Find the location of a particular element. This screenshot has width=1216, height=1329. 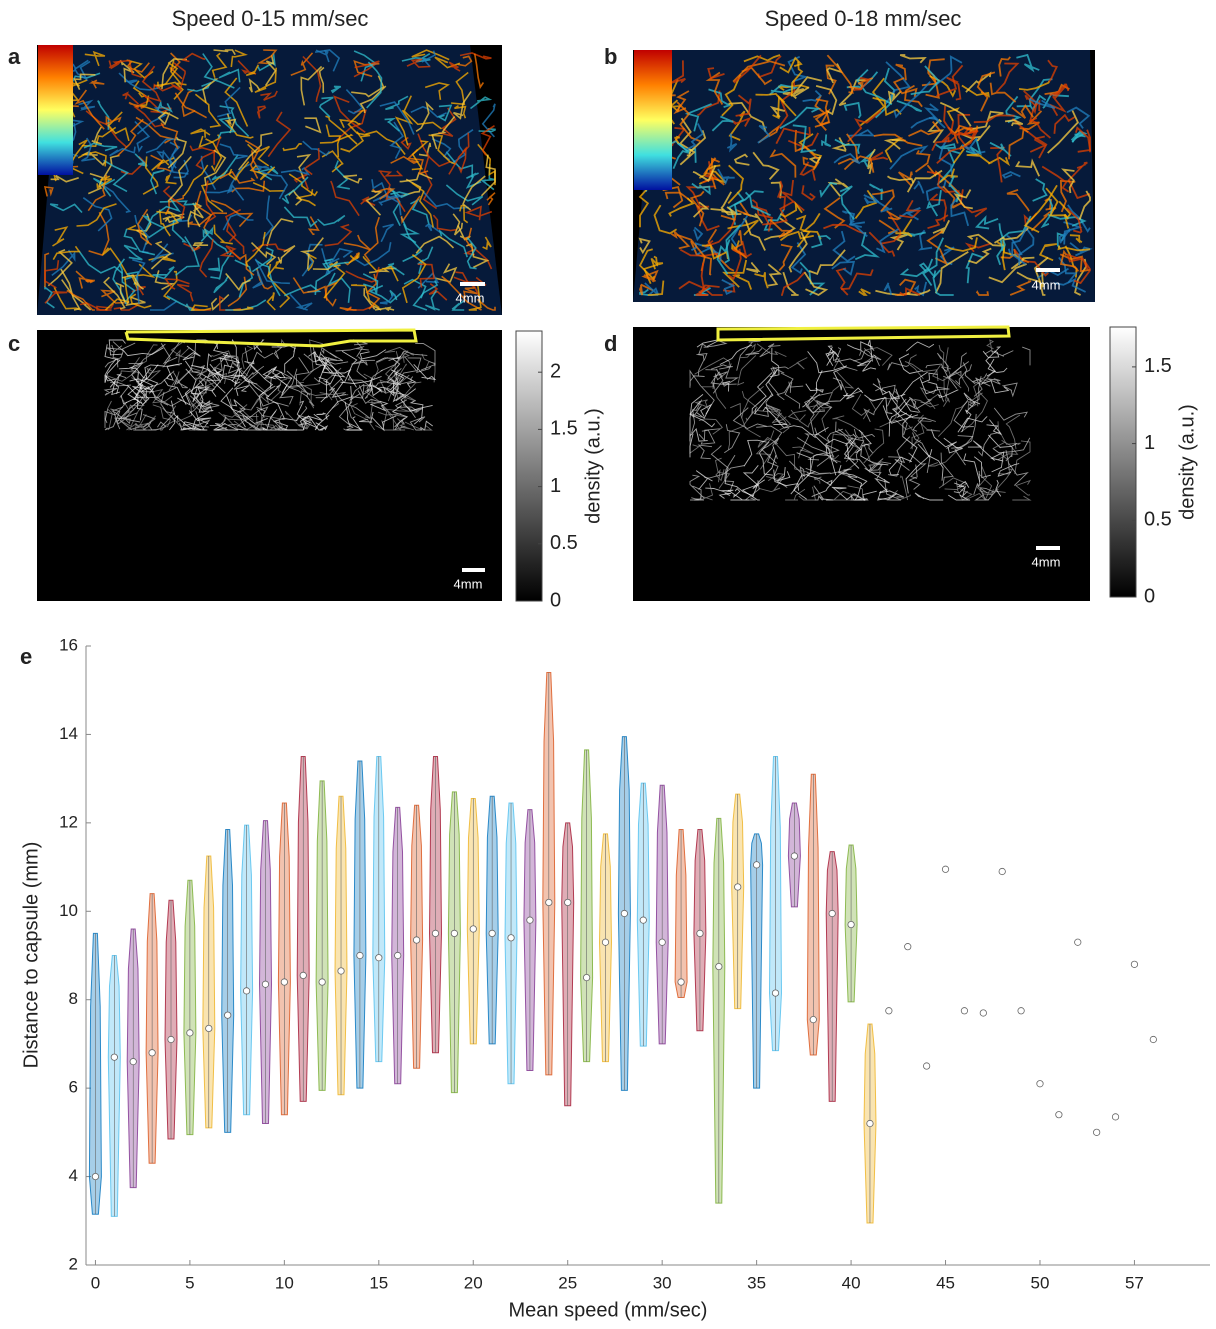

scale-label: 4mm is located at coordinates (468, 583).